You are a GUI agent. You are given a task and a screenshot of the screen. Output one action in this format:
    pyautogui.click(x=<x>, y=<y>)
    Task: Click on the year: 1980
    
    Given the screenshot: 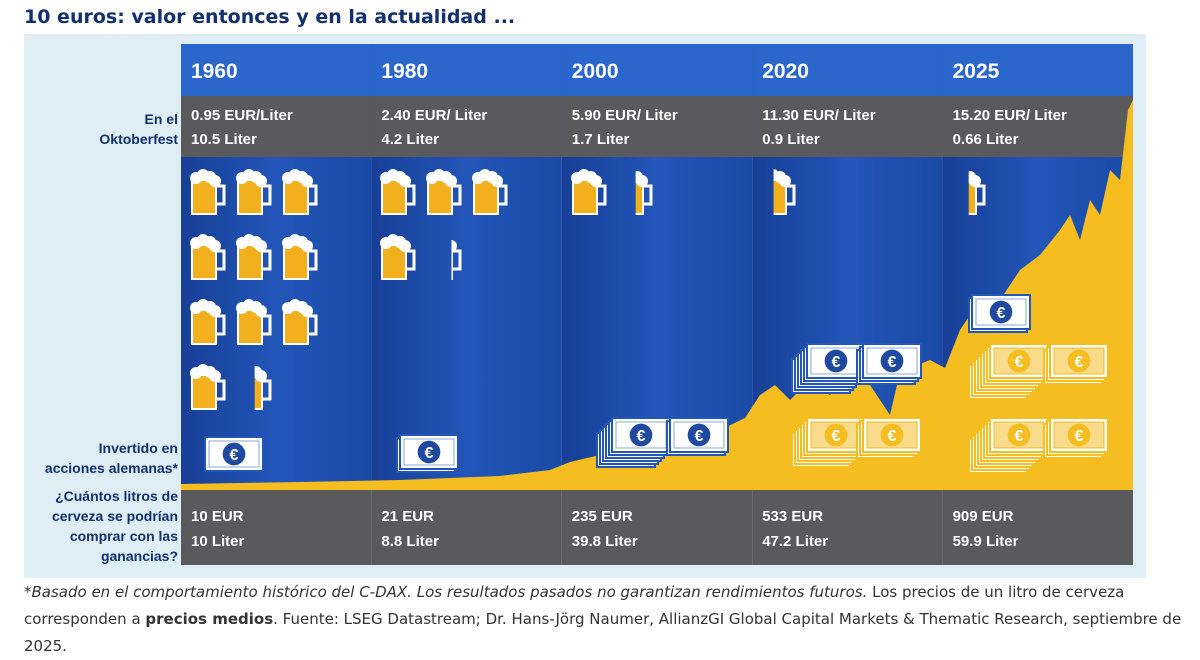 What is the action you would take?
    pyautogui.click(x=404, y=71)
    